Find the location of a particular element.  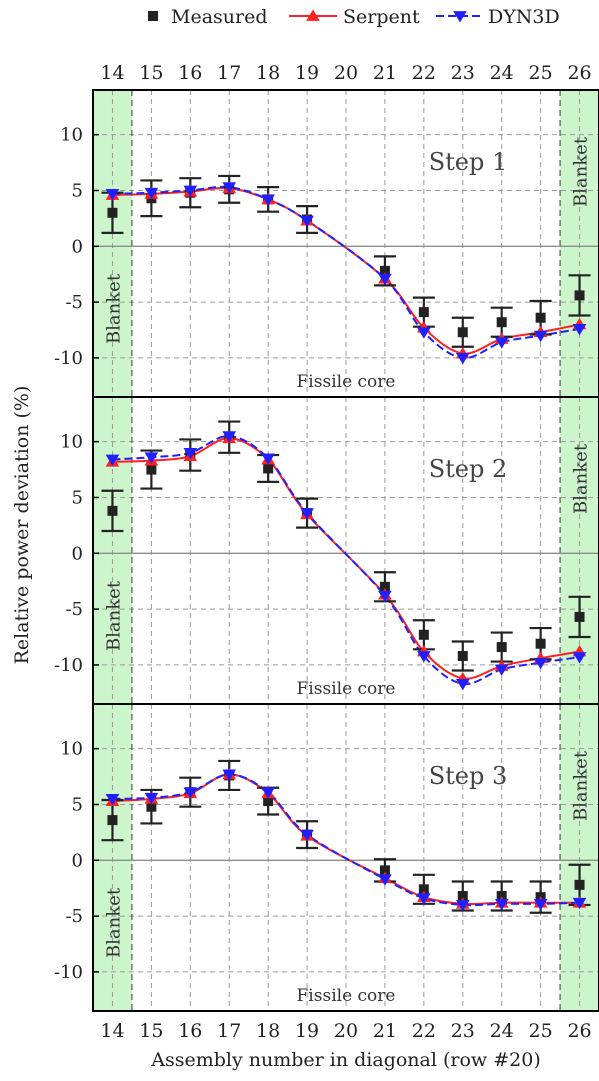

x-tick-label-bottom: 23 is located at coordinates (463, 1031).